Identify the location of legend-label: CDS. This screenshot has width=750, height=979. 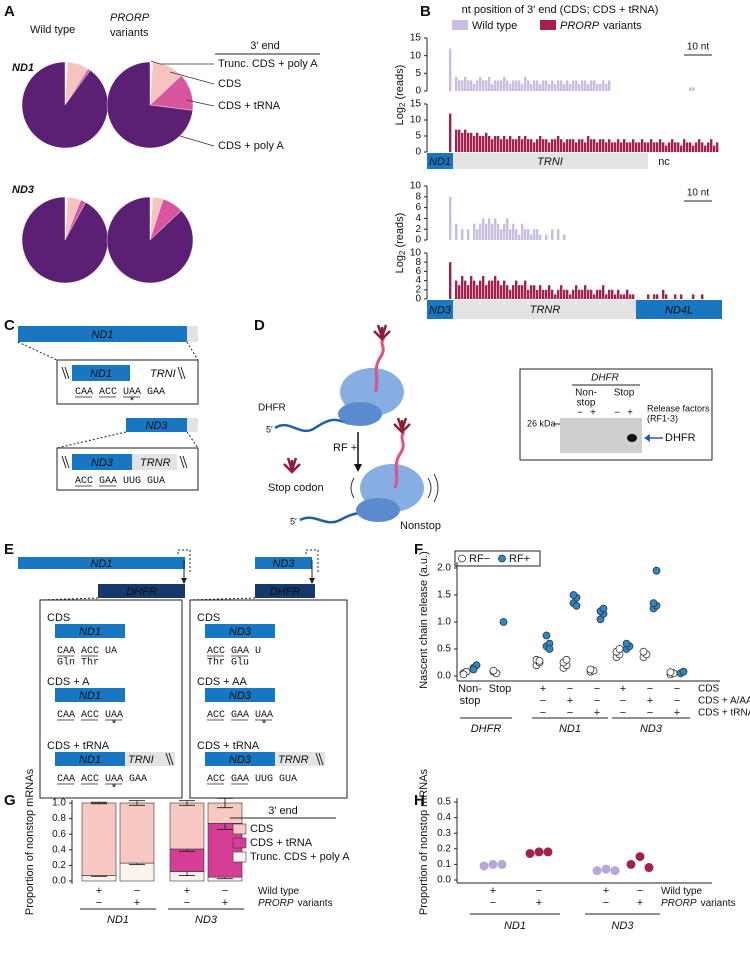
(261, 829).